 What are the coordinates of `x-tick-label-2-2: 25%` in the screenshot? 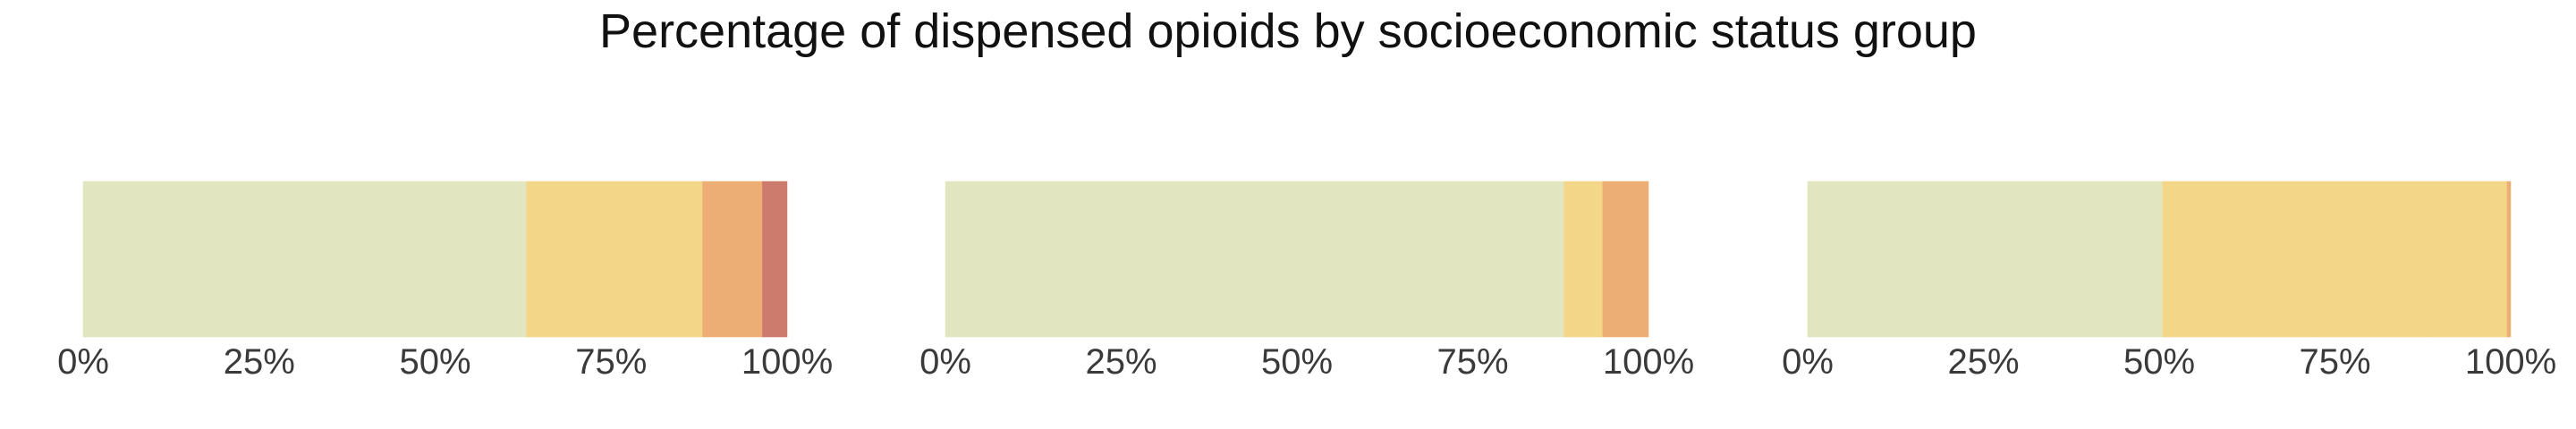 It's located at (1121, 362).